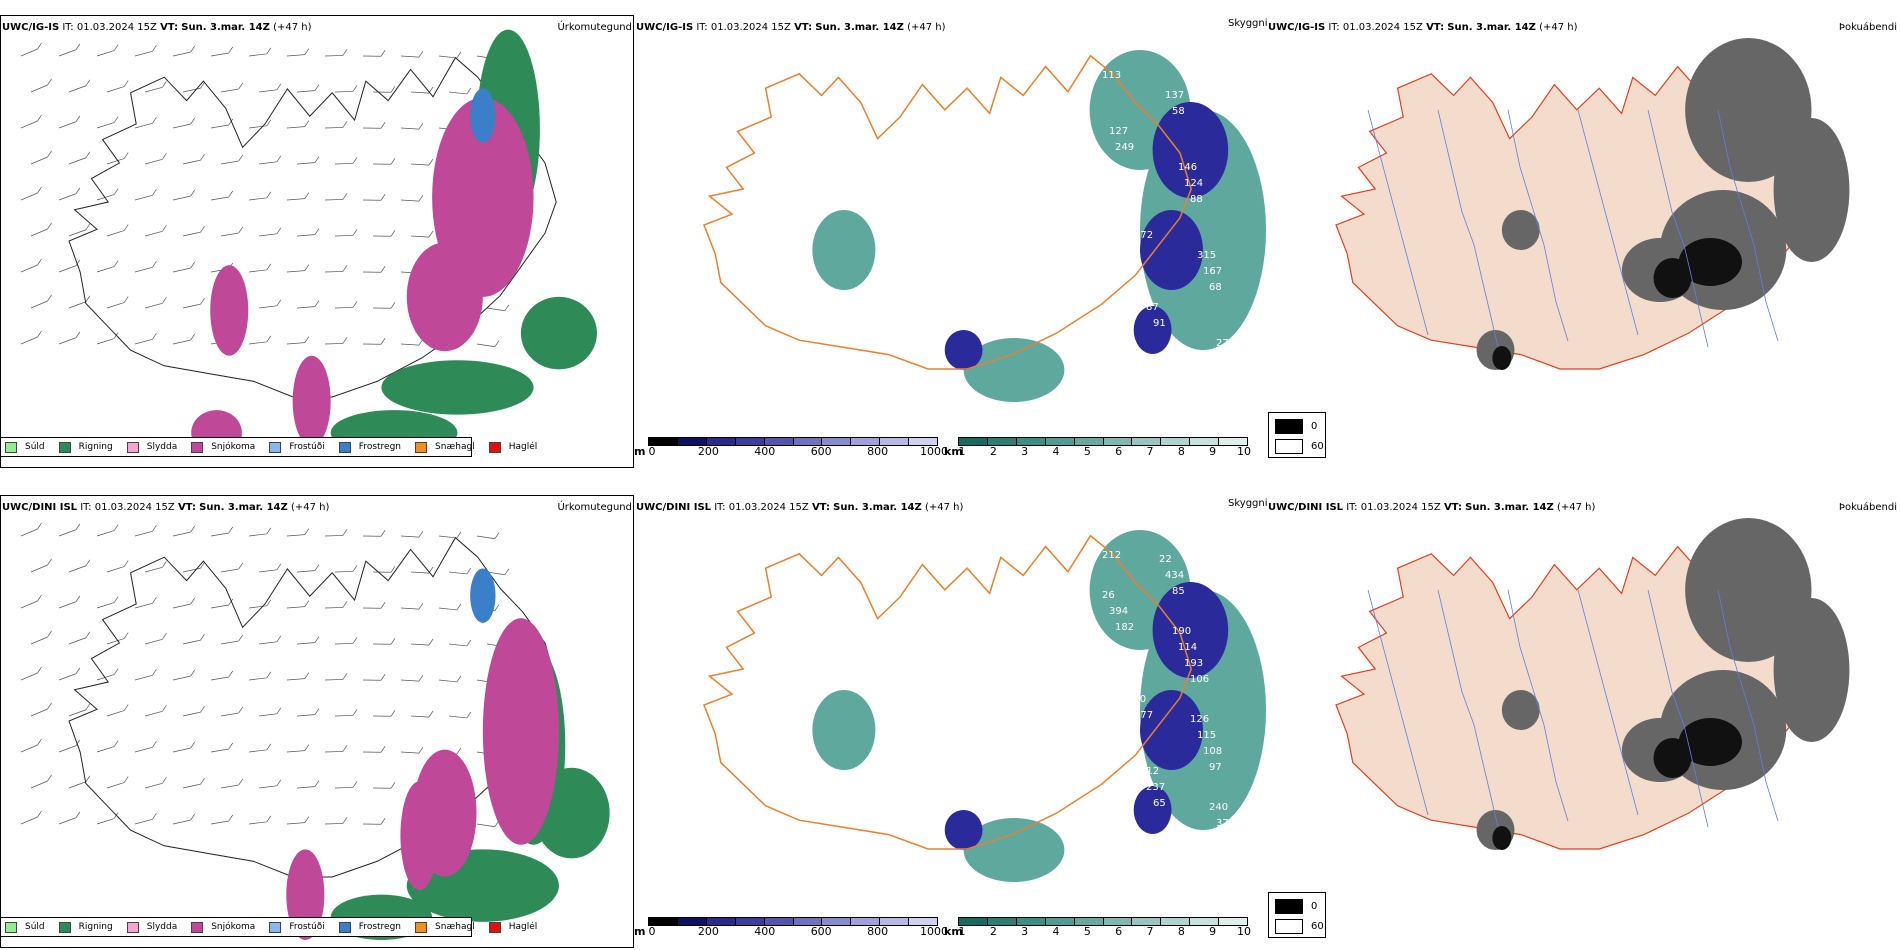 The width and height of the screenshot is (1900, 950). Describe the element at coordinates (1297, 915) in the screenshot. I see `fog-legend: 0 60` at that location.